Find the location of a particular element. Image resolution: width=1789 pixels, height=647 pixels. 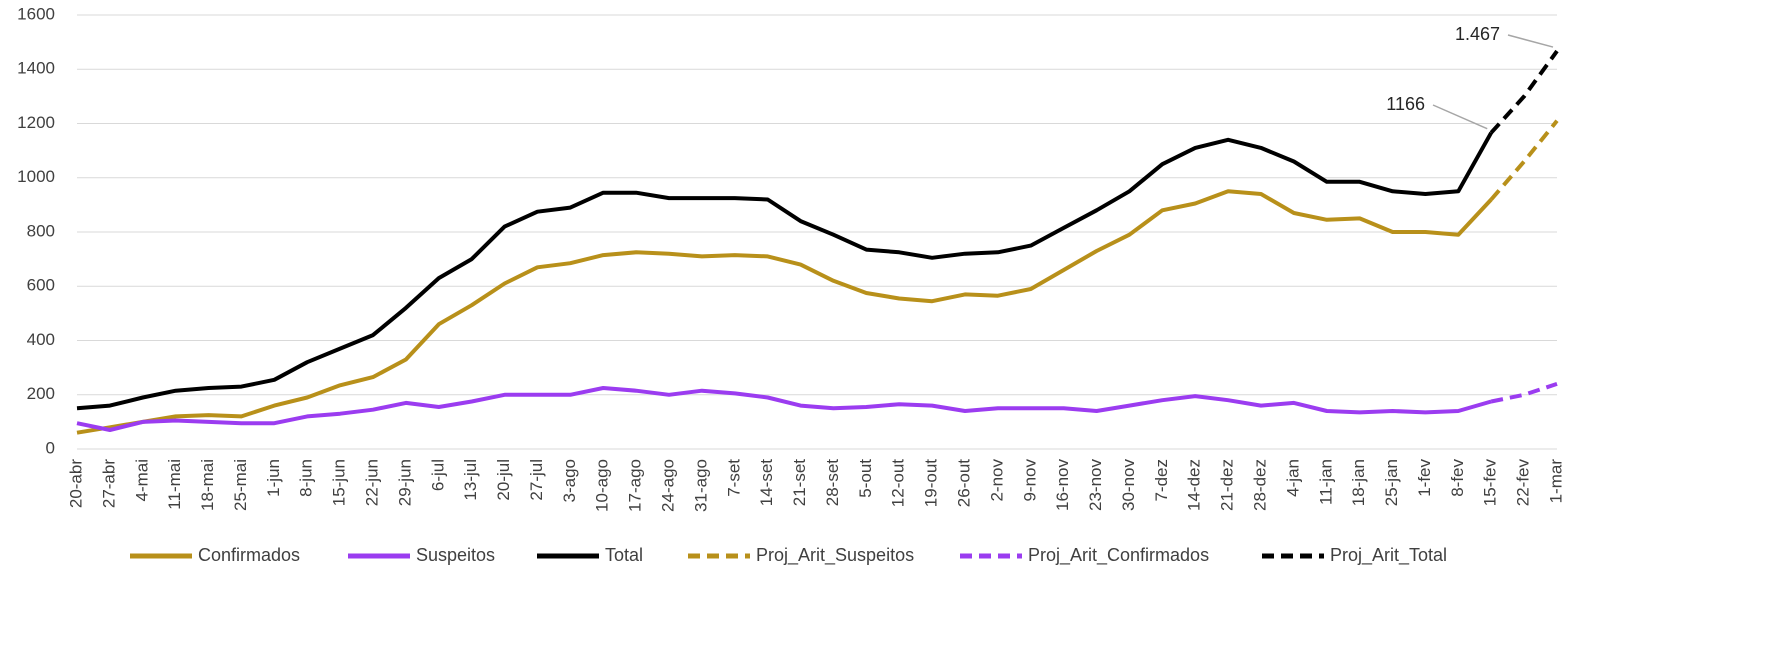

x-tick-label: 16-nov is located at coordinates (1062, 485).